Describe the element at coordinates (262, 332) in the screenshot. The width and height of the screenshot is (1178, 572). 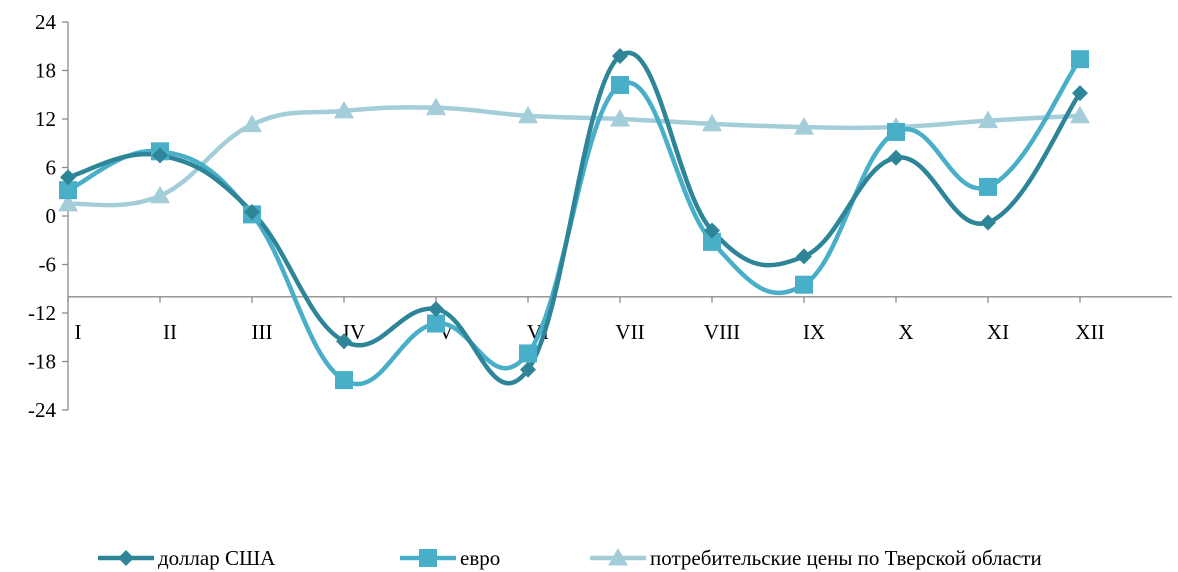
I see `x-tick-label: III` at that location.